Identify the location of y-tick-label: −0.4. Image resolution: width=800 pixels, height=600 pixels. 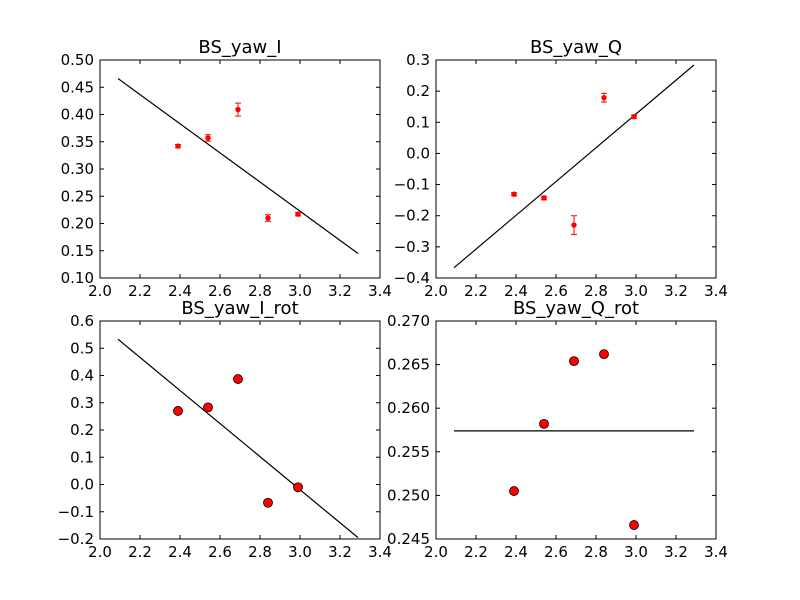
(412, 278).